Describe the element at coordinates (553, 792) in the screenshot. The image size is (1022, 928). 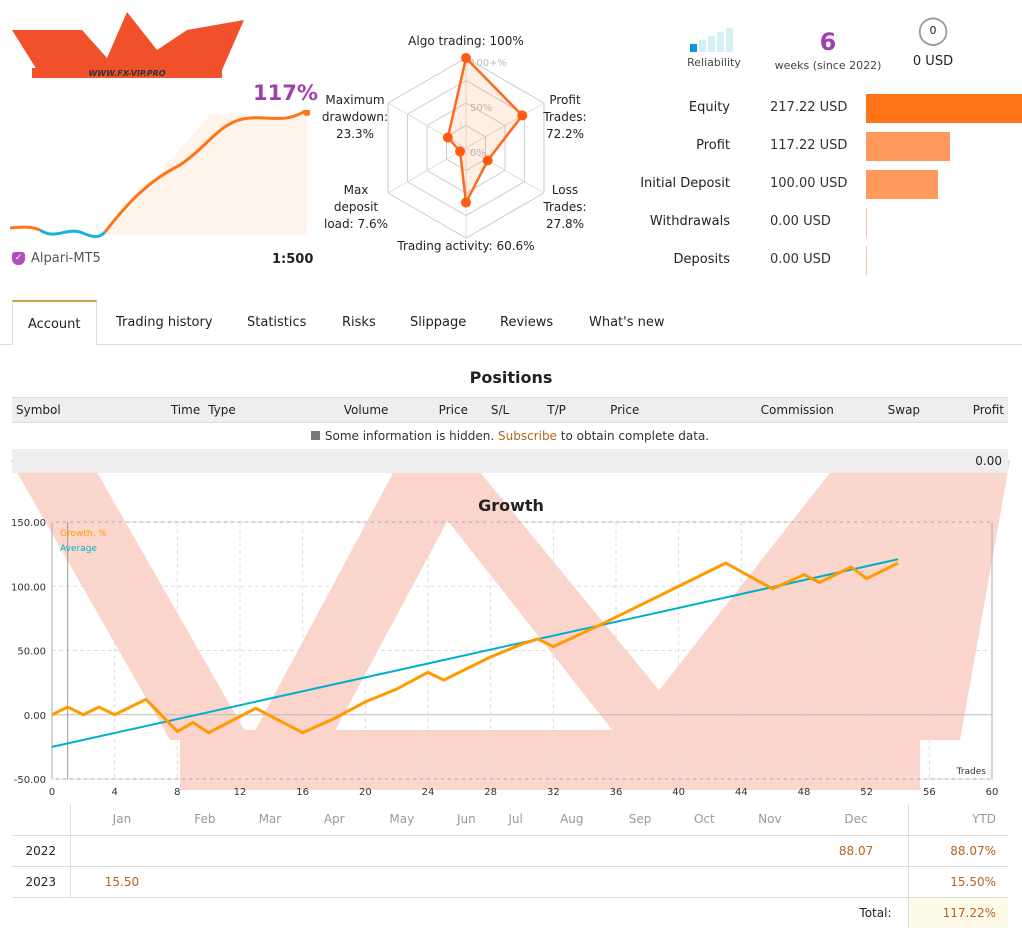
I see `x-tick-label: 32` at that location.